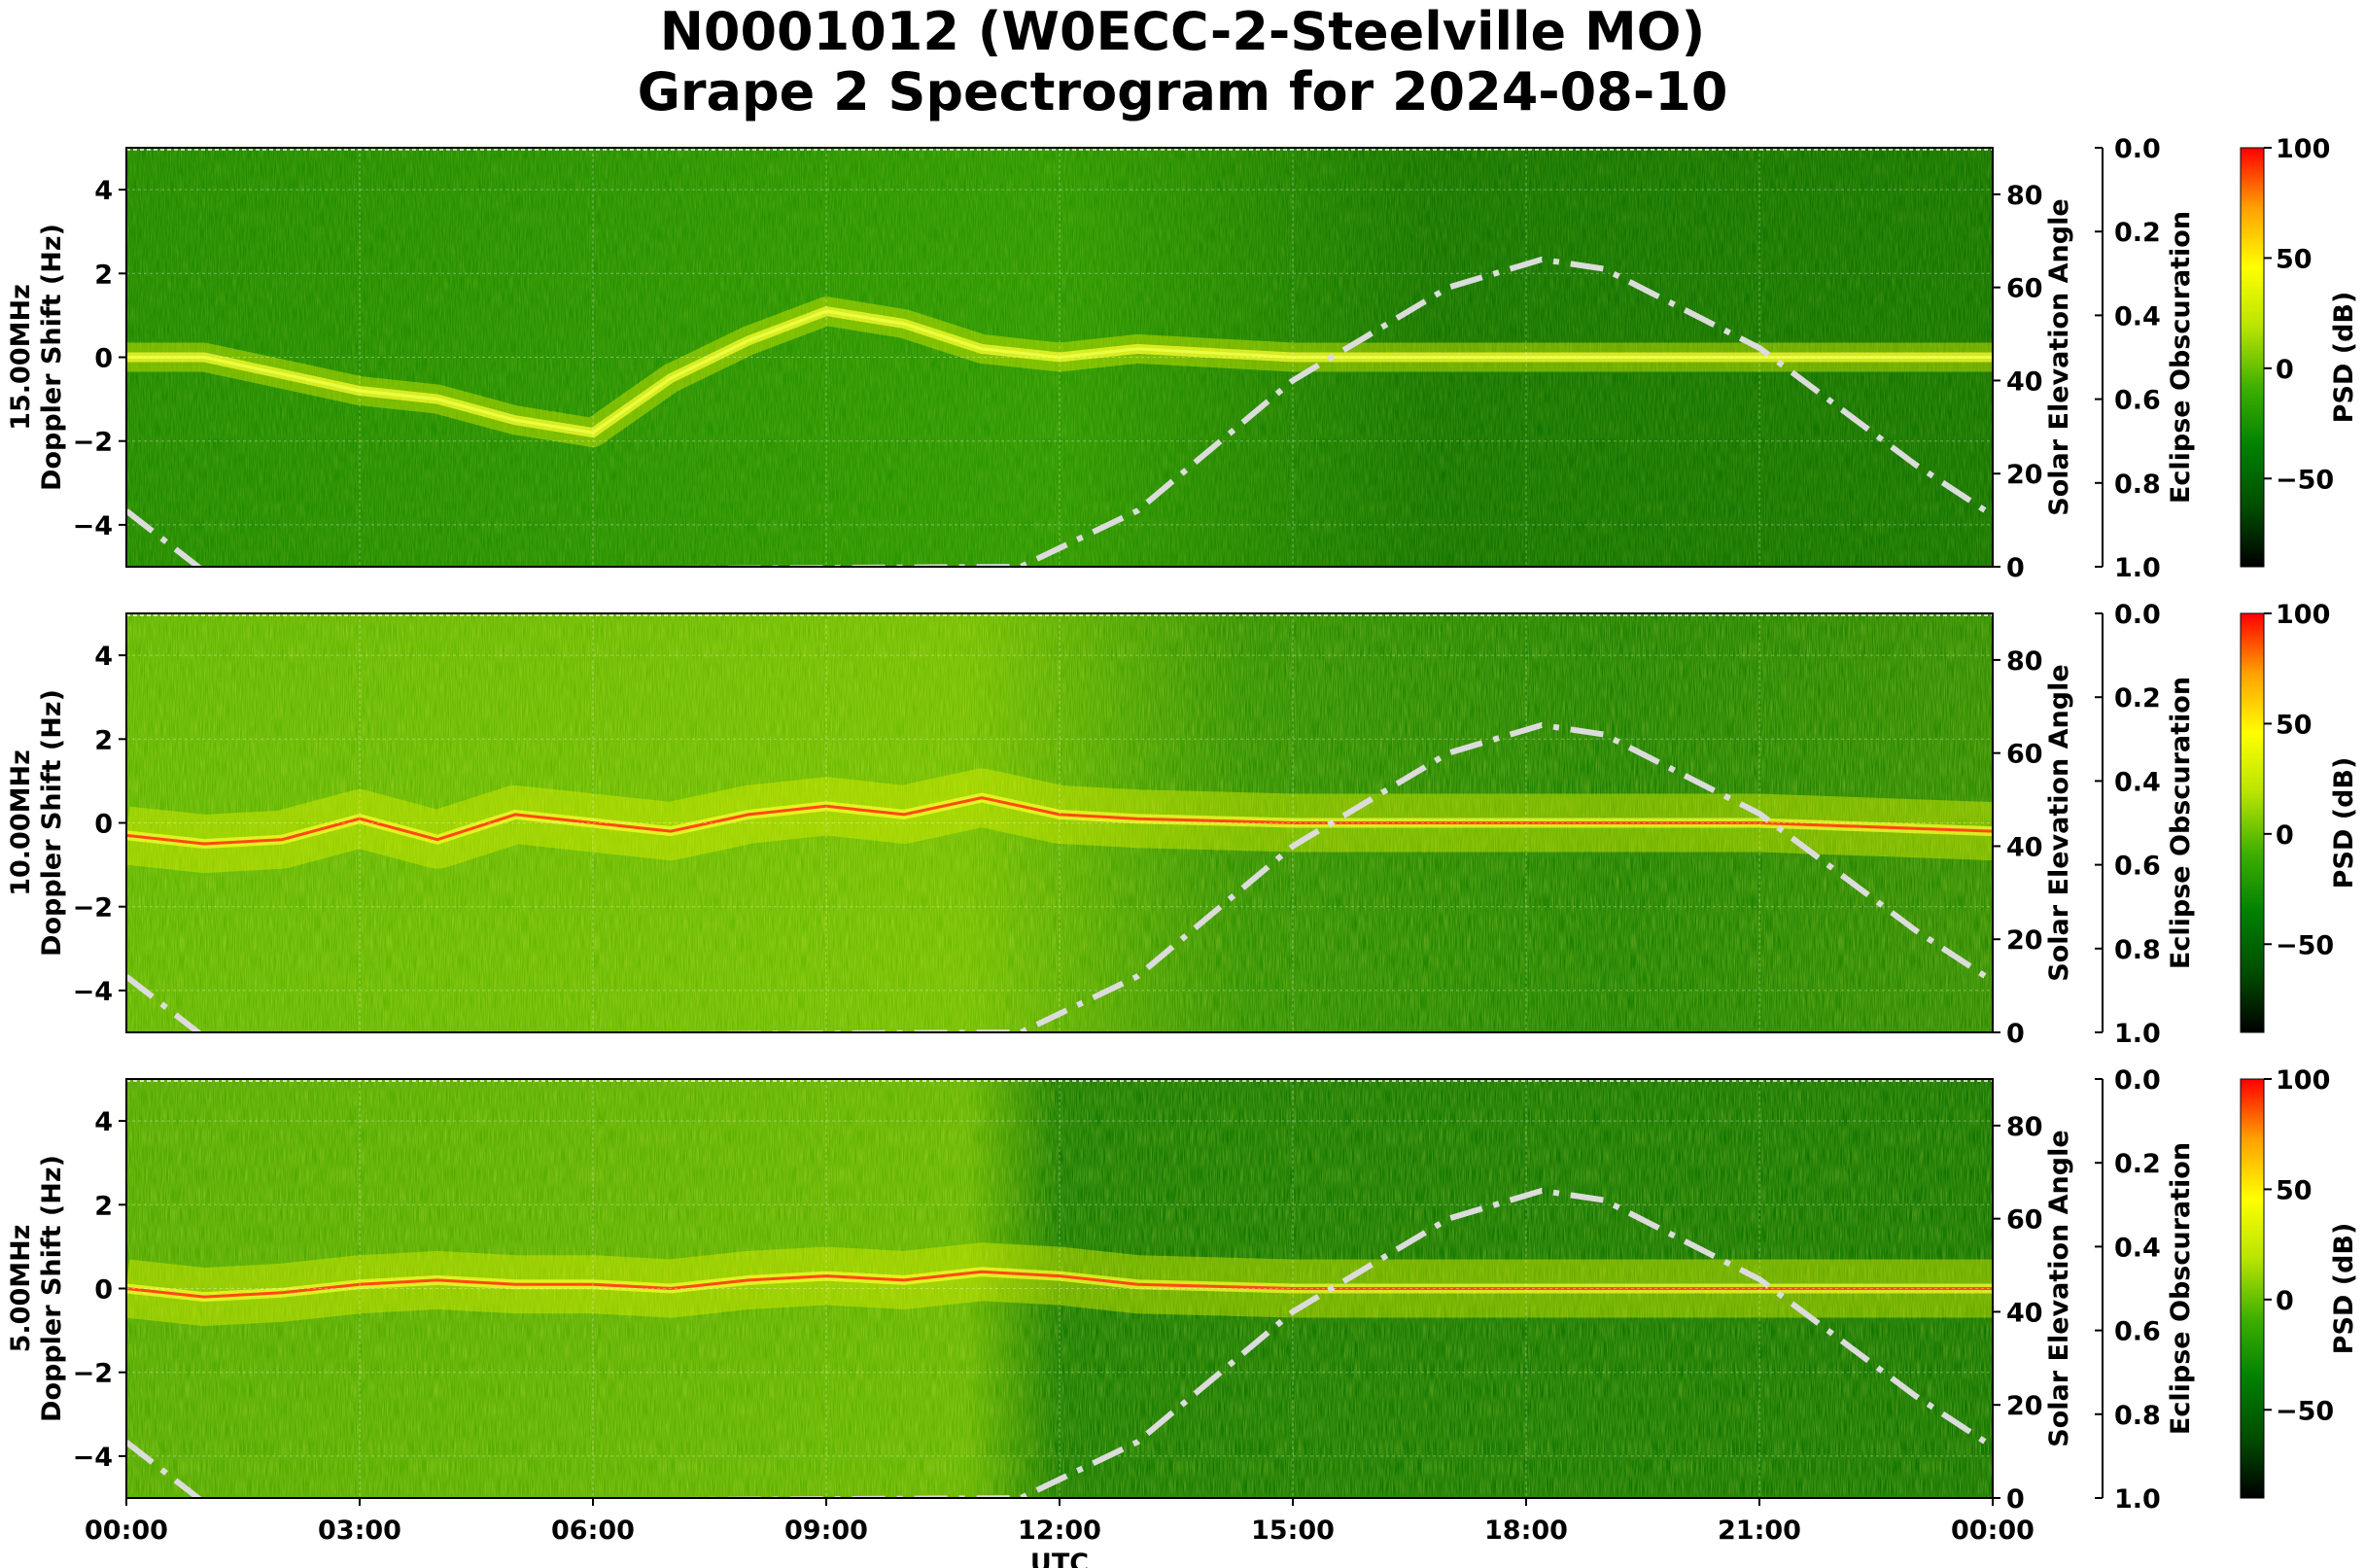 The height and width of the screenshot is (1568, 2365). I want to click on x-tick-label: 18:00, so click(1526, 1531).